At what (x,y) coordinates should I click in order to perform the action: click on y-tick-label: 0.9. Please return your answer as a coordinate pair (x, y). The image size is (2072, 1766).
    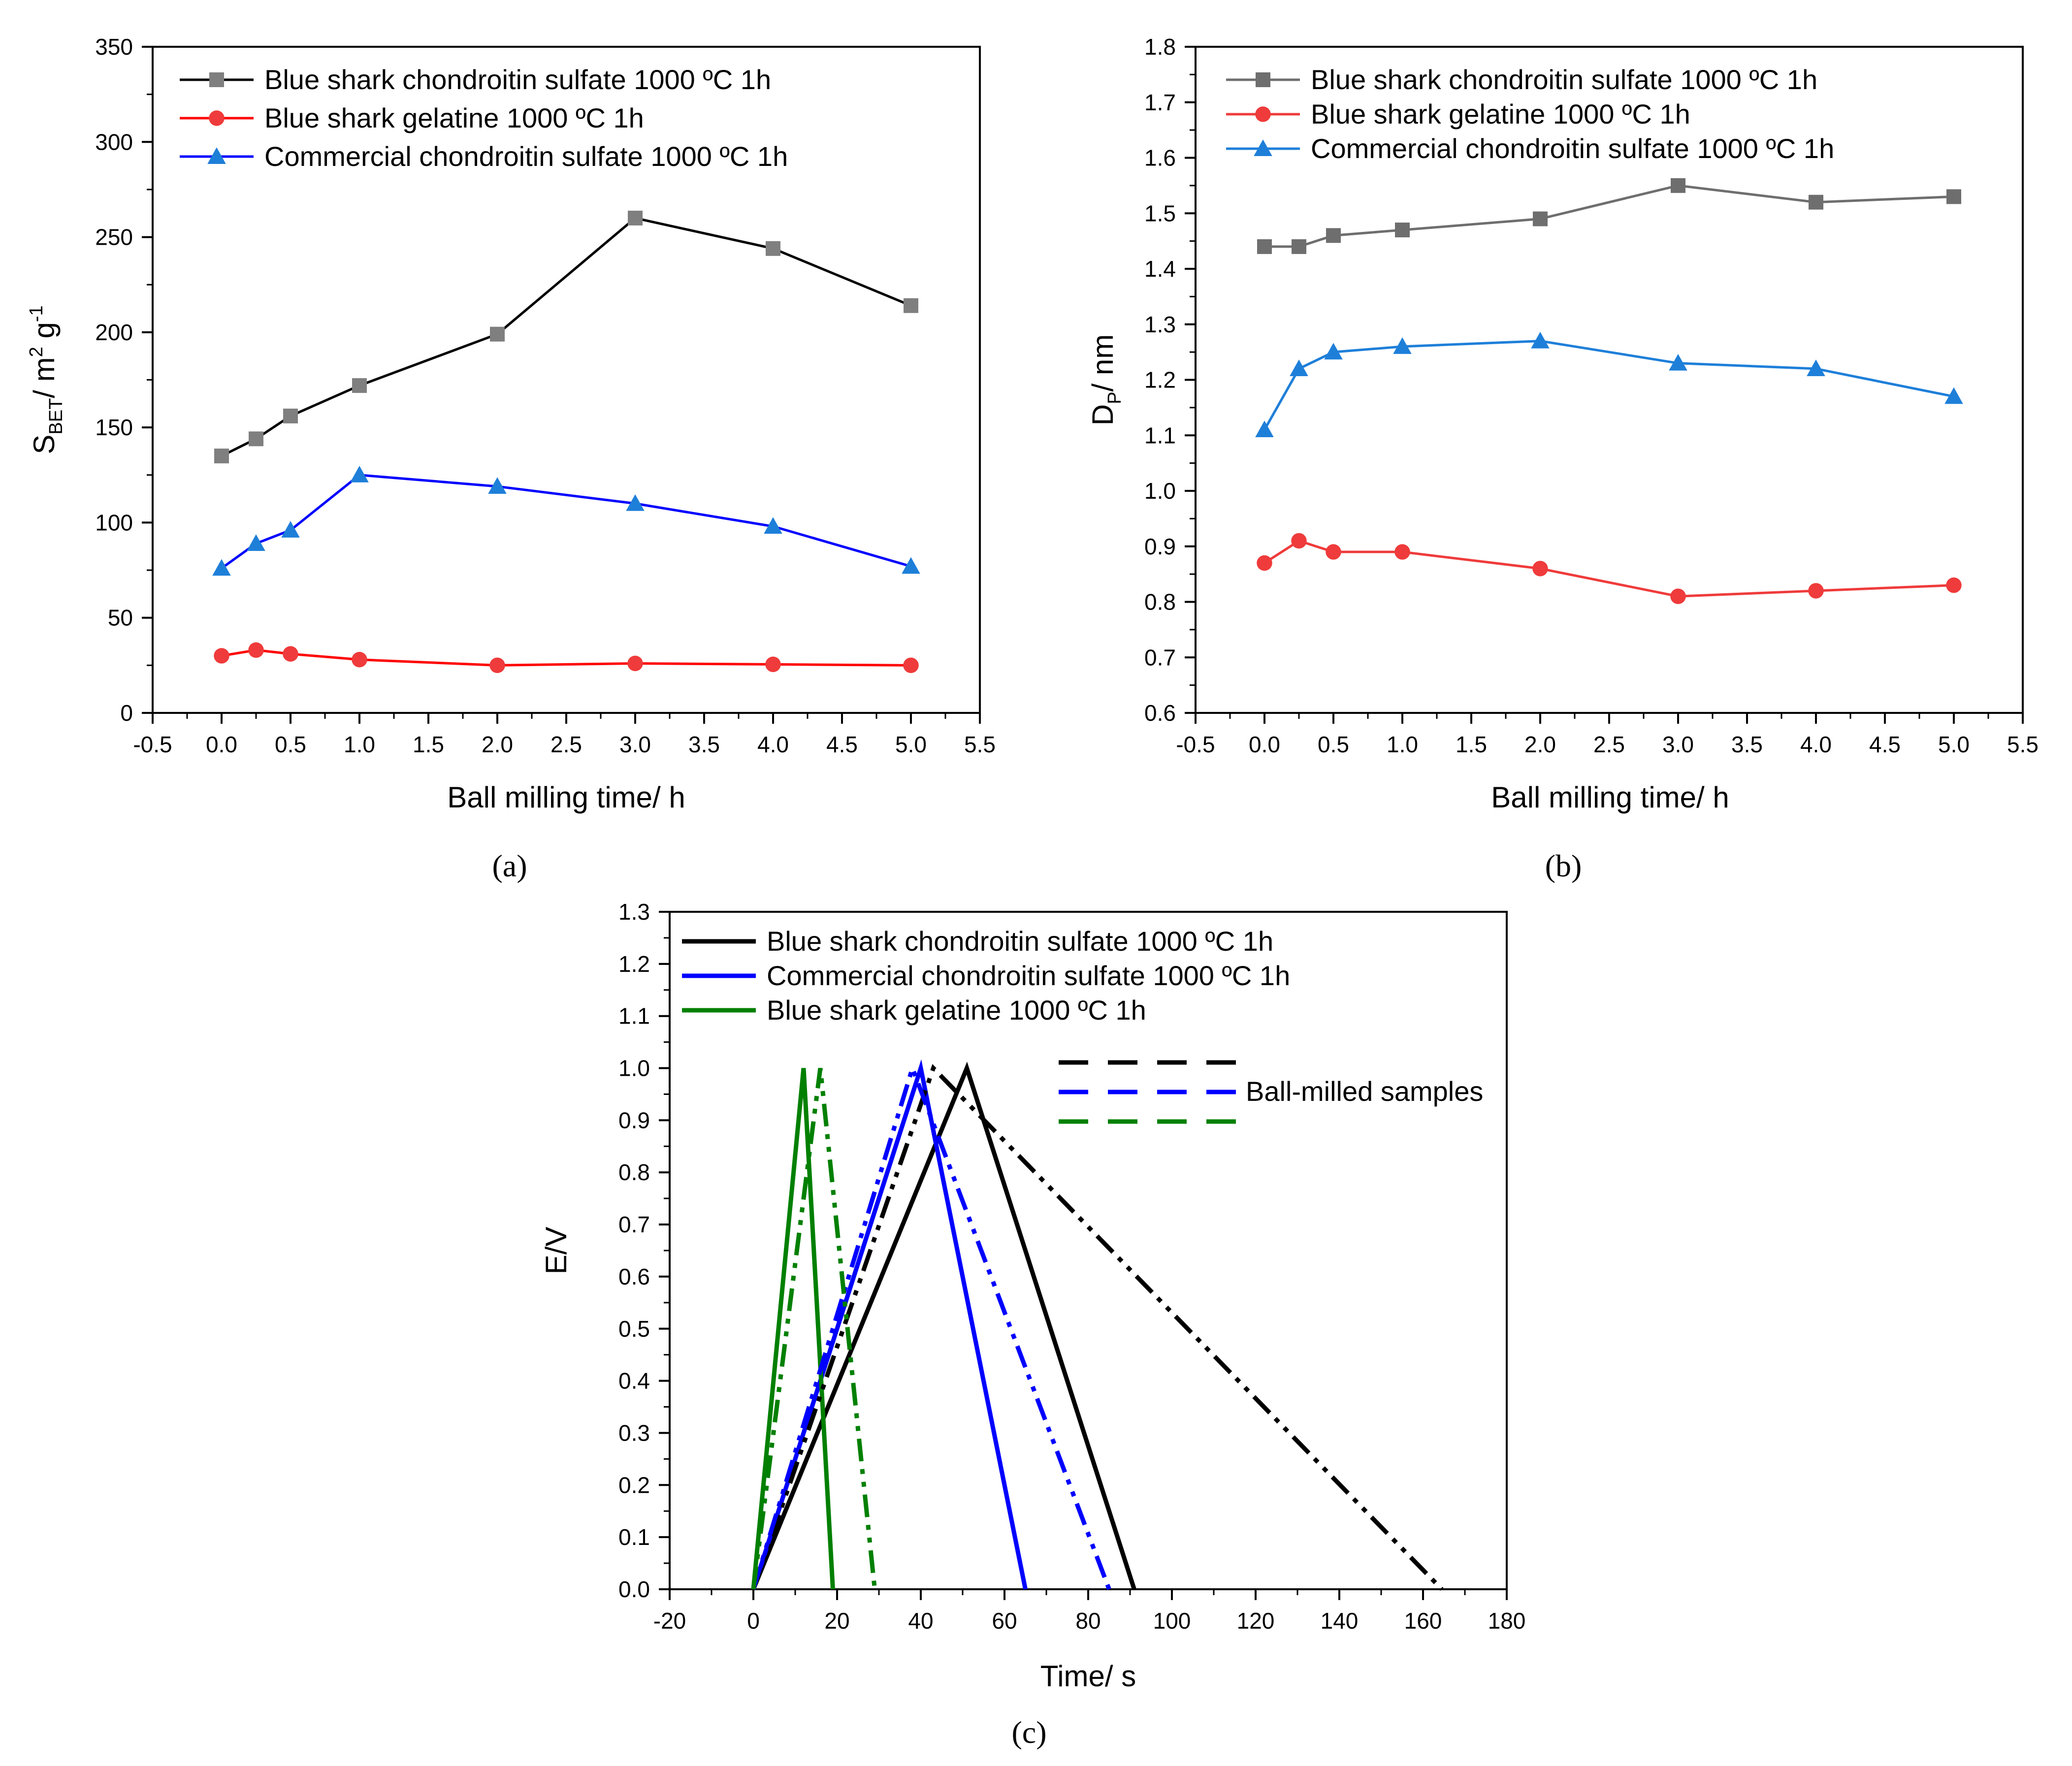
    Looking at the image, I should click on (1160, 546).